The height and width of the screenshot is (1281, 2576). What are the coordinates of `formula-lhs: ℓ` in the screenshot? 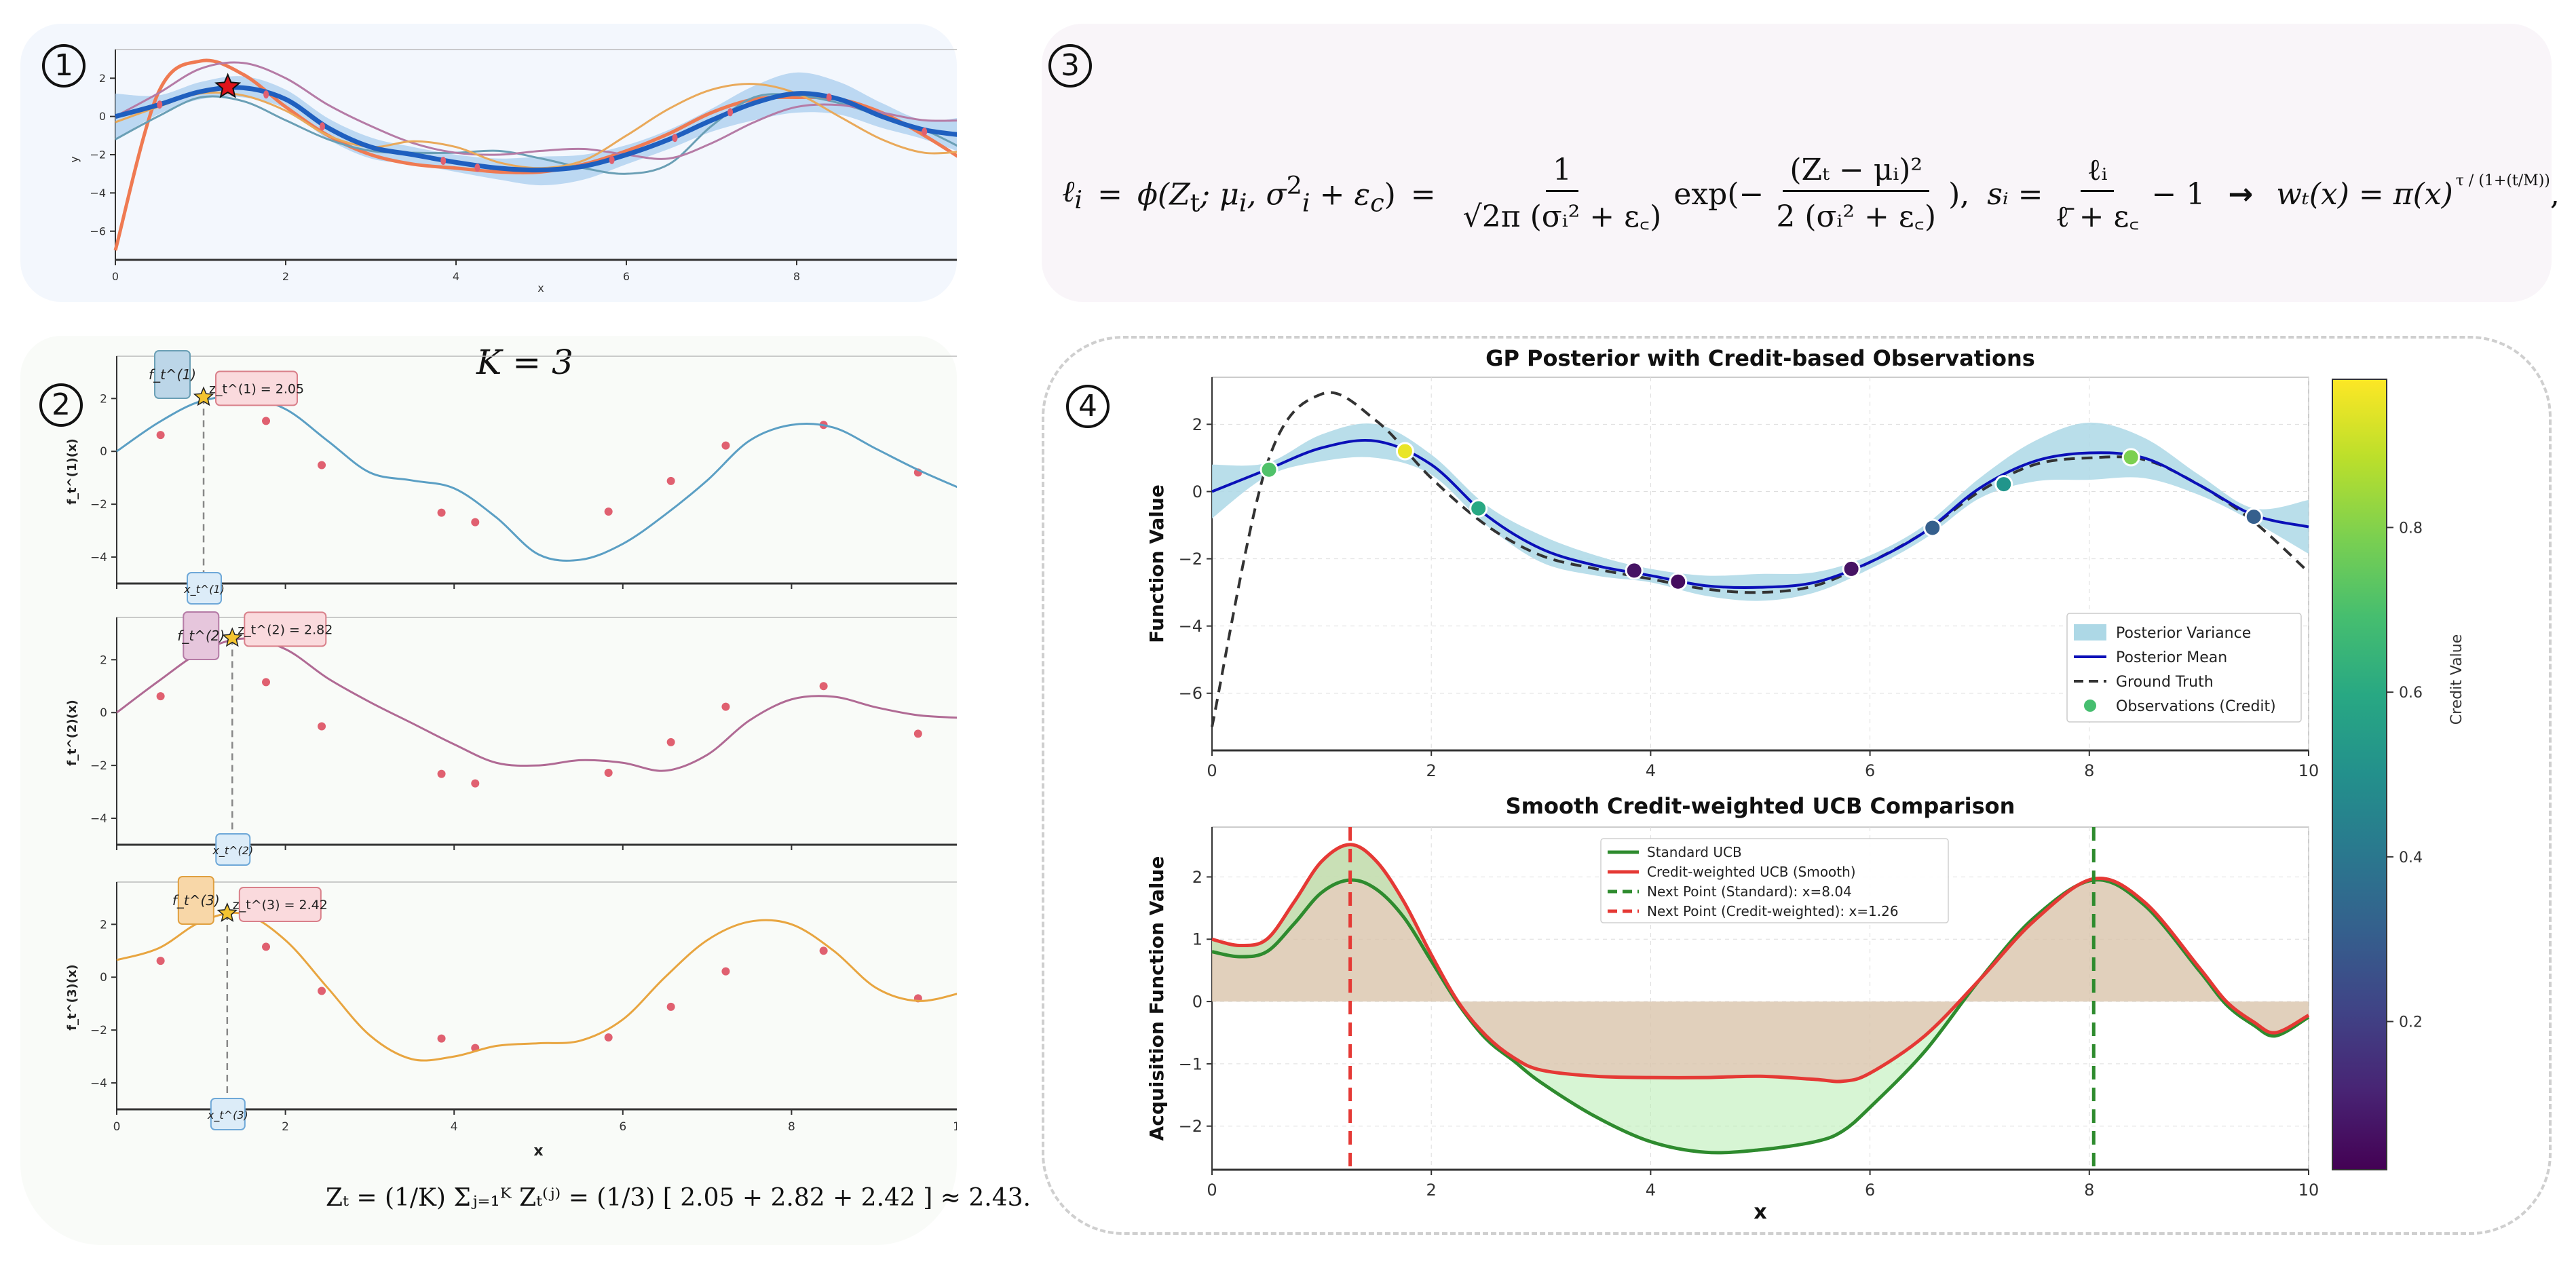 It's located at (1069, 191).